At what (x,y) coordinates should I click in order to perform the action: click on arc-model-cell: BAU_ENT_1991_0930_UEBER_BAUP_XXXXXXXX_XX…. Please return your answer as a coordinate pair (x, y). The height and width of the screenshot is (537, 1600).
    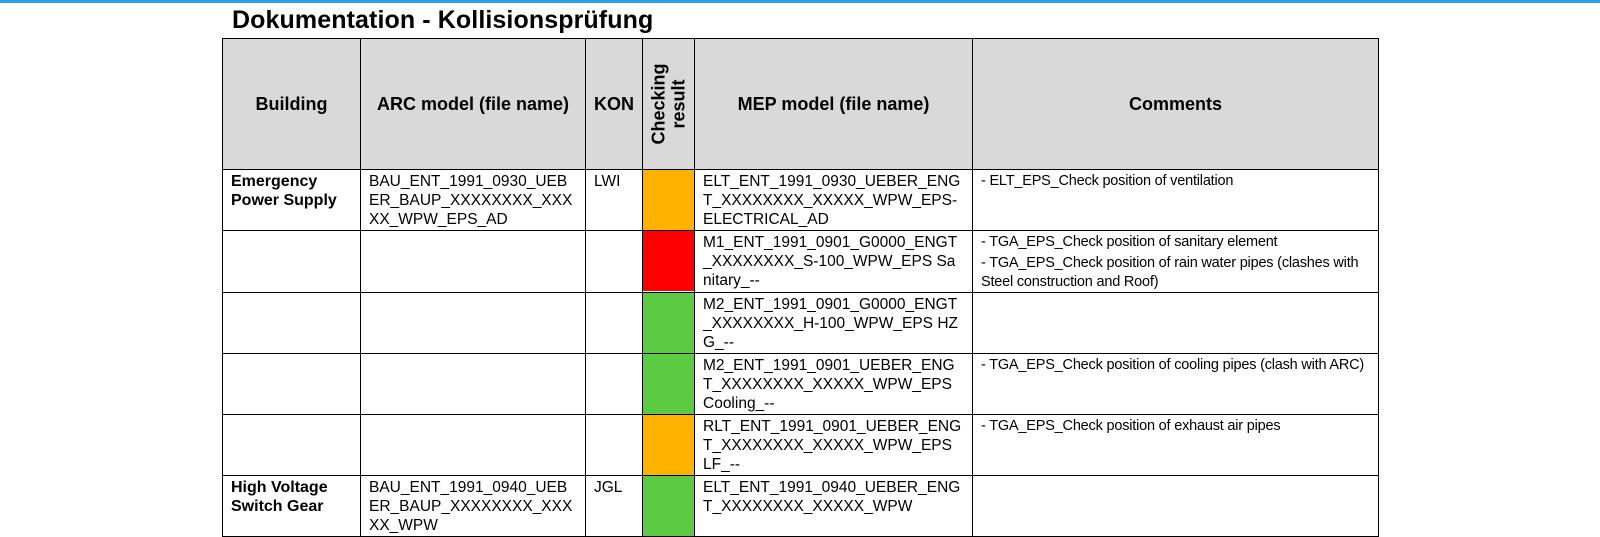
    Looking at the image, I should click on (473, 200).